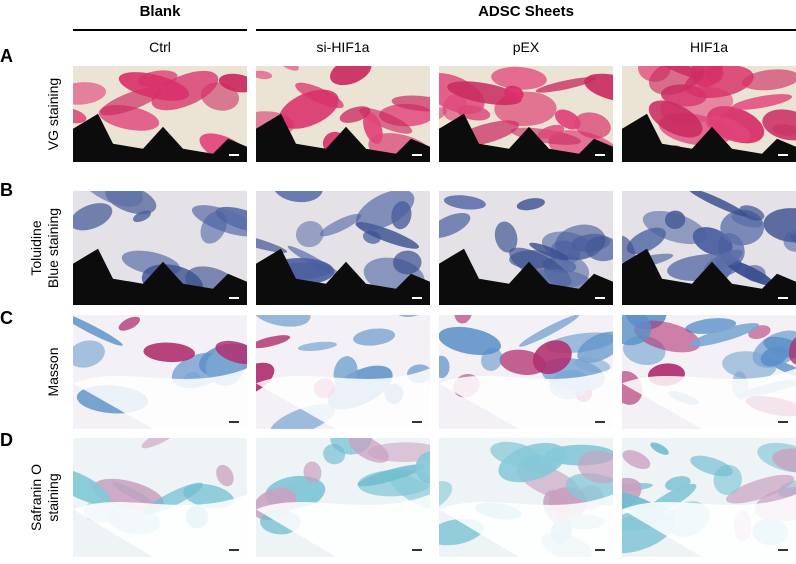 This screenshot has width=796, height=564. Describe the element at coordinates (6, 190) in the screenshot. I see `panel-letter: B` at that location.